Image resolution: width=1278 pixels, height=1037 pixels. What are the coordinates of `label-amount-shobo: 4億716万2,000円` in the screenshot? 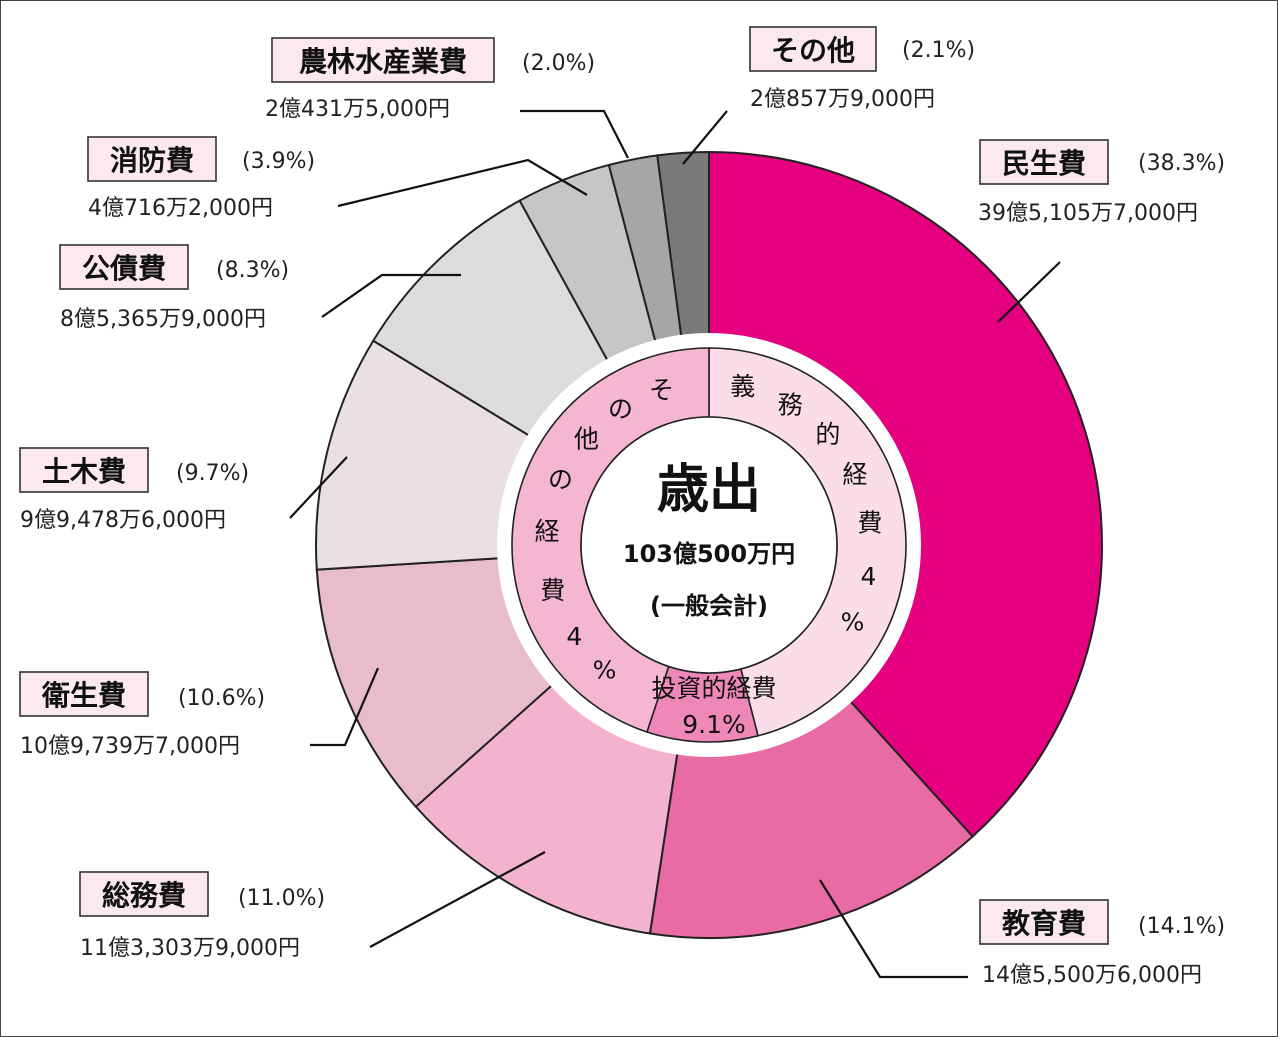 It's located at (180, 208).